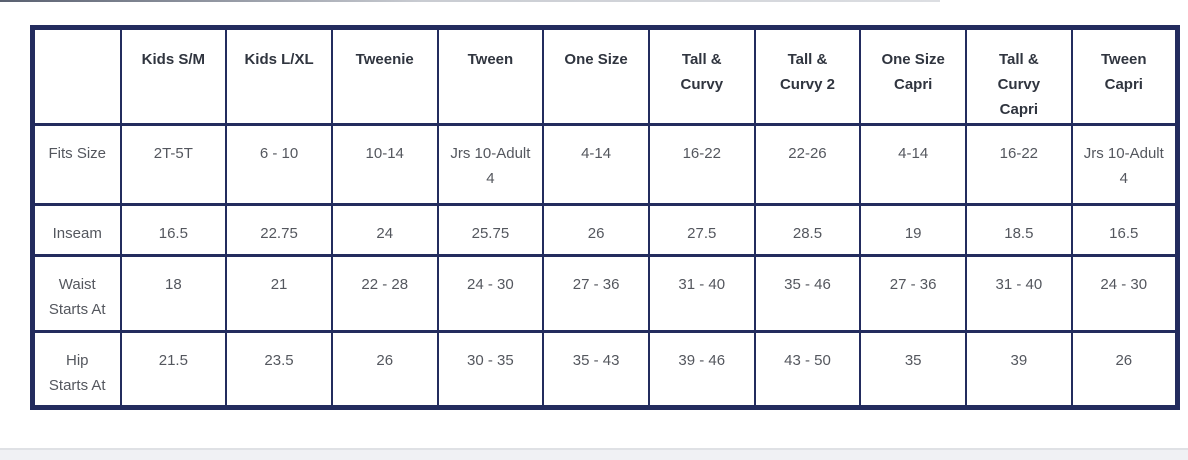 Image resolution: width=1188 pixels, height=460 pixels. Describe the element at coordinates (807, 369) in the screenshot. I see `cell-hip-starts-at-tall-curvy-2: 43 - 50` at that location.